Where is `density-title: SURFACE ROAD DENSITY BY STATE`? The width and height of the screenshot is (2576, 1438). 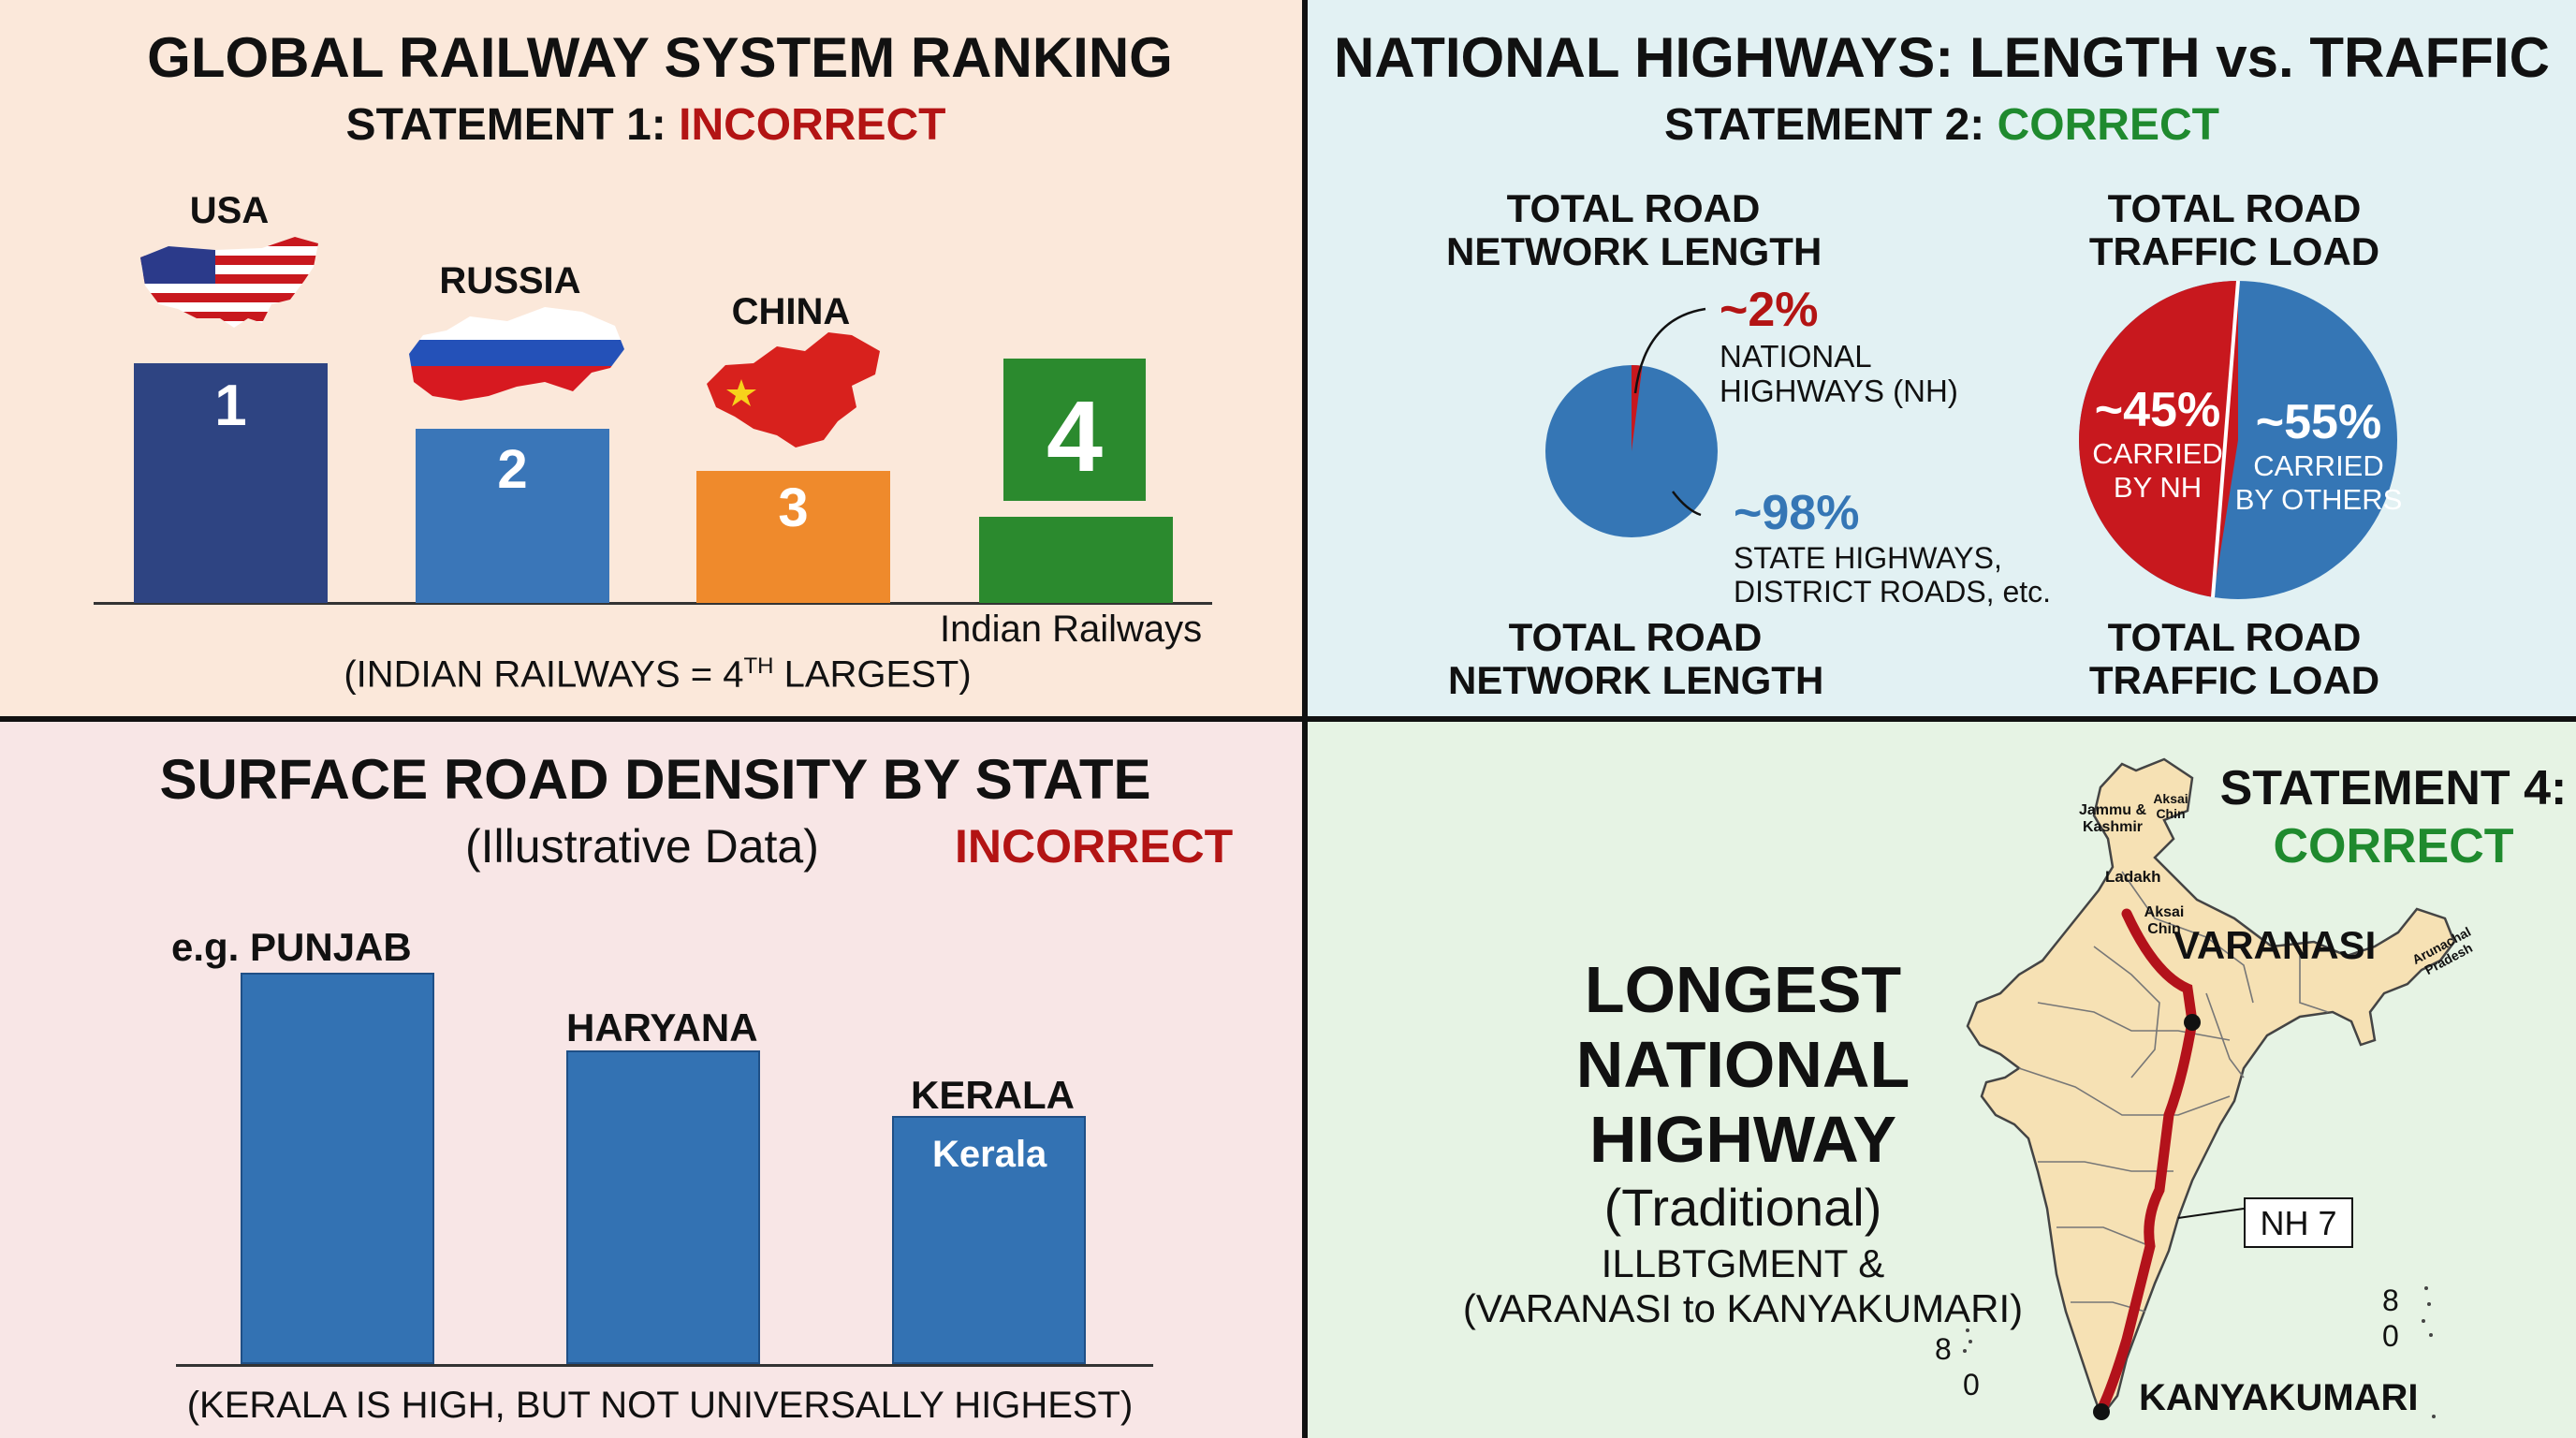 density-title: SURFACE ROAD DENSITY BY STATE is located at coordinates (655, 779).